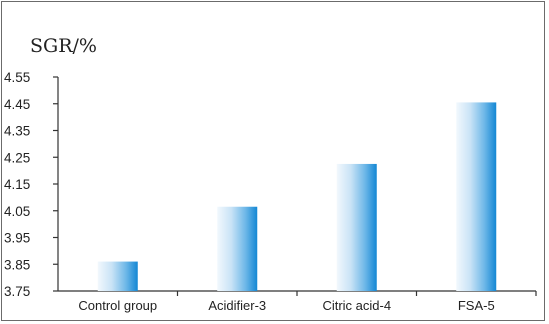  Describe the element at coordinates (17, 184) in the screenshot. I see `y-tick-label: 4.15` at that location.